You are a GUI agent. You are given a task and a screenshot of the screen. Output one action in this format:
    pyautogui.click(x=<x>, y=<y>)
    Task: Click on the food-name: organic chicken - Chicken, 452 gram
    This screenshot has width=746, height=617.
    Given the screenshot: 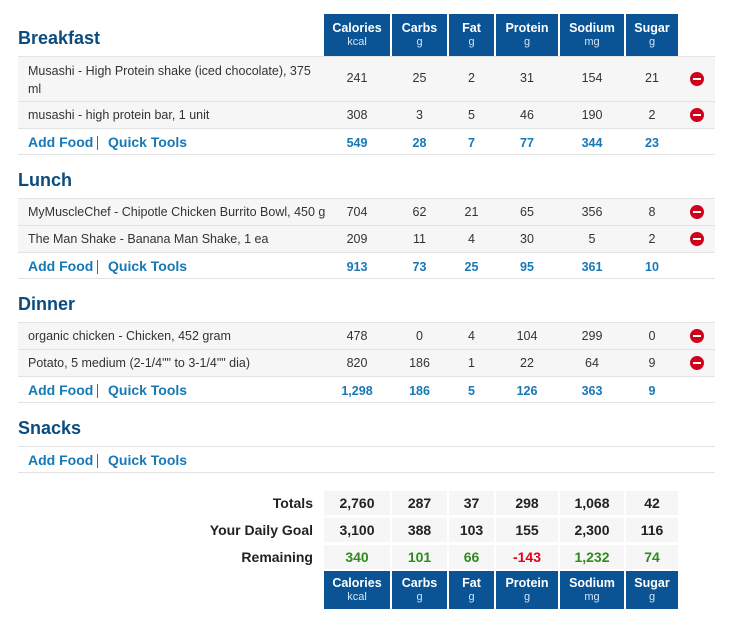 What is the action you would take?
    pyautogui.click(x=129, y=336)
    